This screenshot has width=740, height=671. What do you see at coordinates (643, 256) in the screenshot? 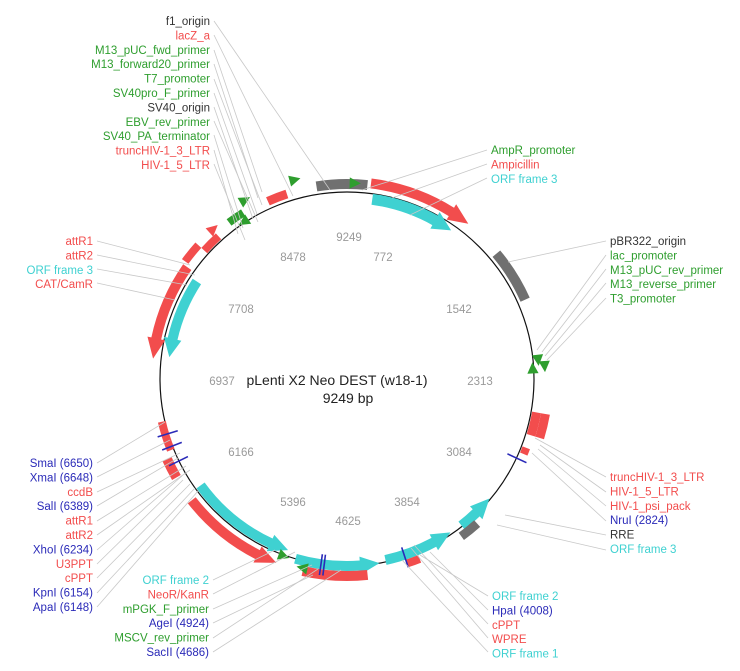
I see `right-label: lac_promoter` at bounding box center [643, 256].